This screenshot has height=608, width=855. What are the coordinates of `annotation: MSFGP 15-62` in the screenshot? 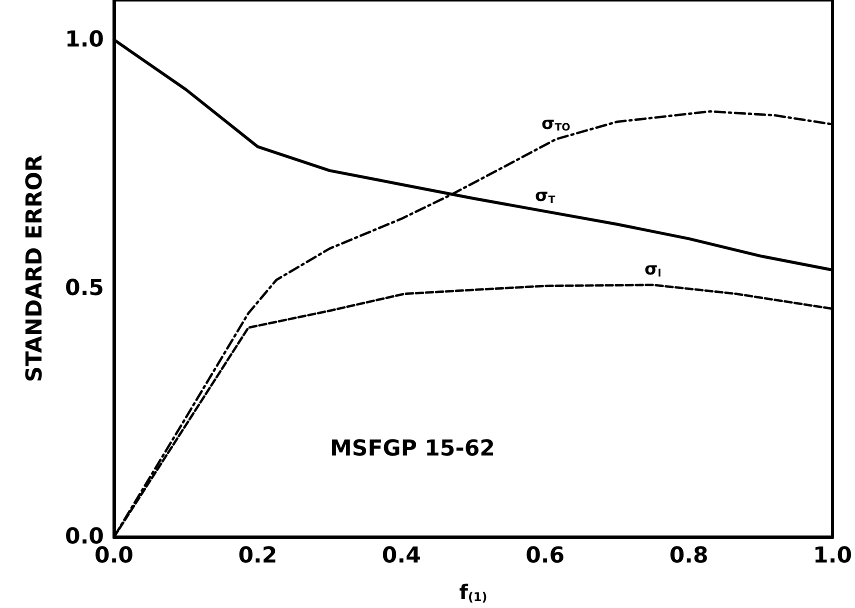 It's located at (412, 449).